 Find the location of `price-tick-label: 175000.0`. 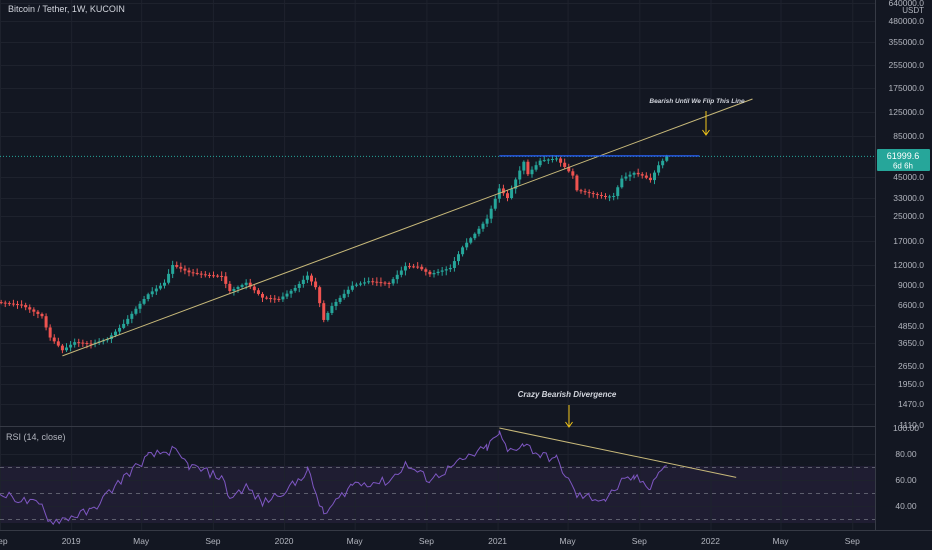

price-tick-label: 175000.0 is located at coordinates (907, 88).